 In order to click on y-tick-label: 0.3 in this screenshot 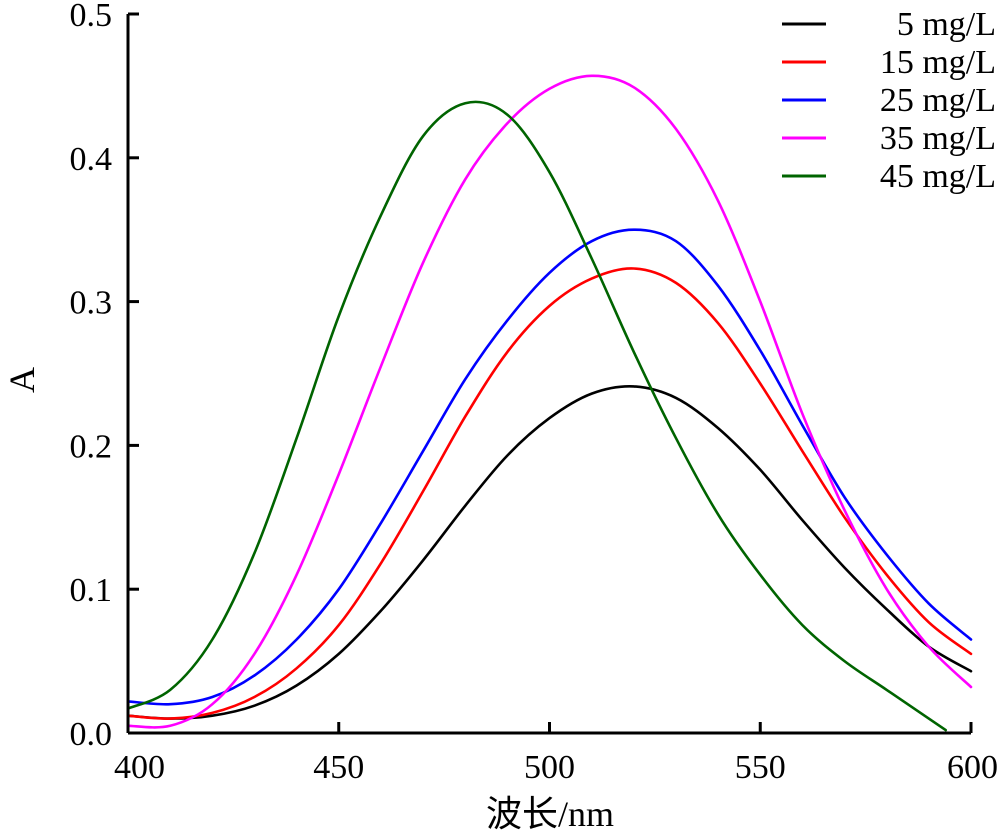, I will do `click(91, 303)`.